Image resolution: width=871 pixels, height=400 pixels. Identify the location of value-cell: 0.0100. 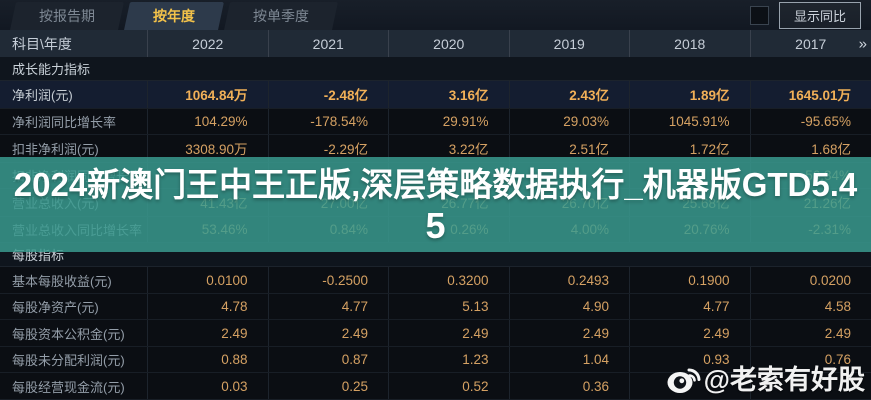
(208, 280).